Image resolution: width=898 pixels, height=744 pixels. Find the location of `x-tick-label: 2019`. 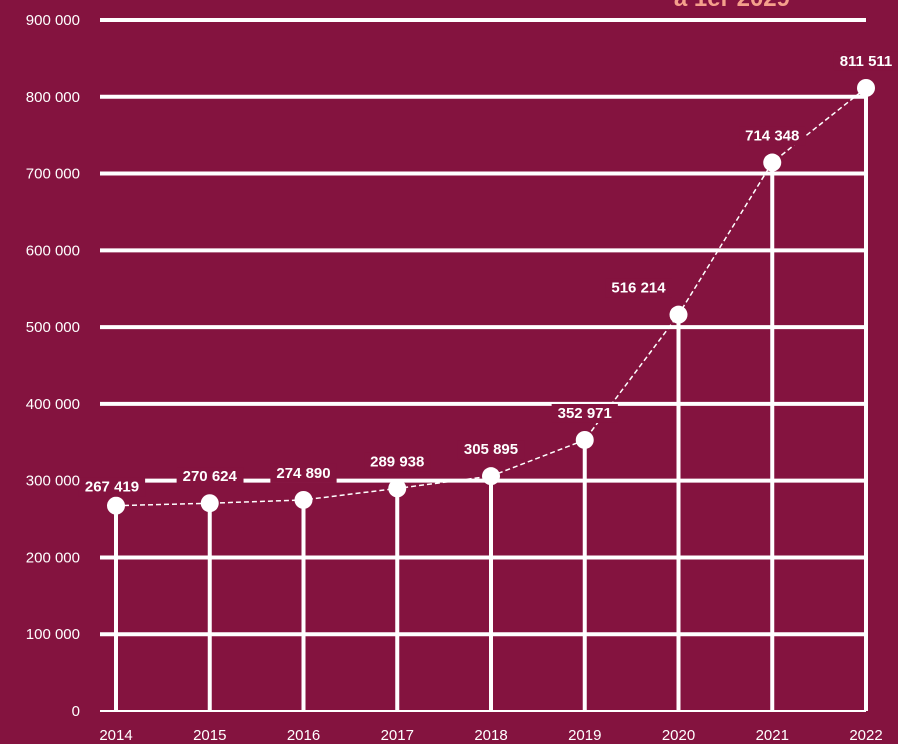

x-tick-label: 2019 is located at coordinates (584, 735).